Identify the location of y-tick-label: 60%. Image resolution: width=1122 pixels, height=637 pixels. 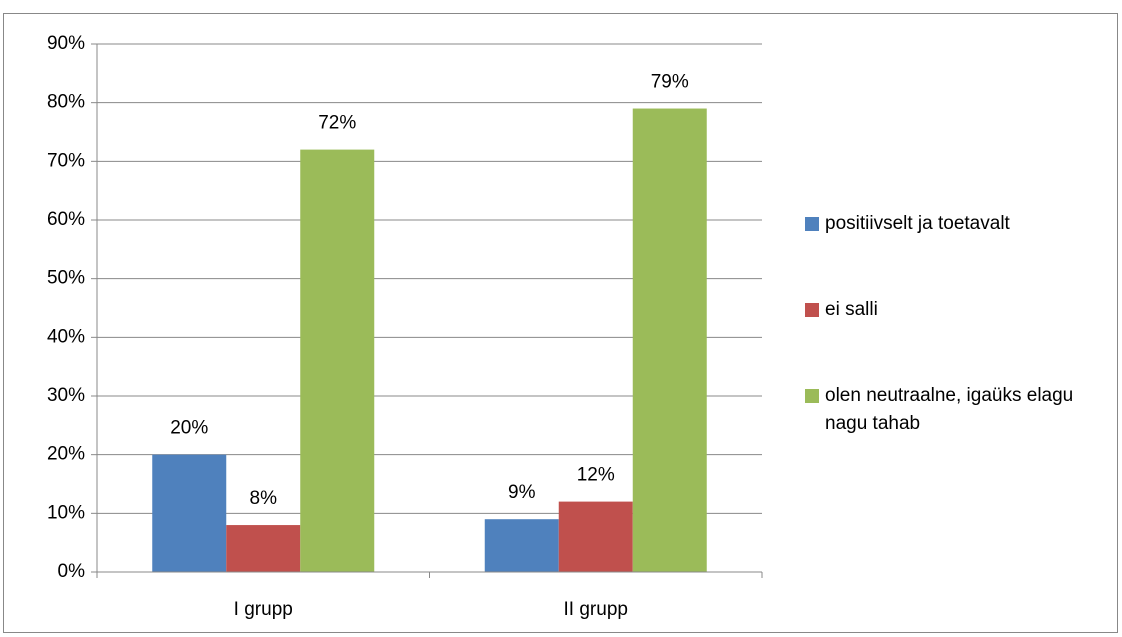
(66, 219).